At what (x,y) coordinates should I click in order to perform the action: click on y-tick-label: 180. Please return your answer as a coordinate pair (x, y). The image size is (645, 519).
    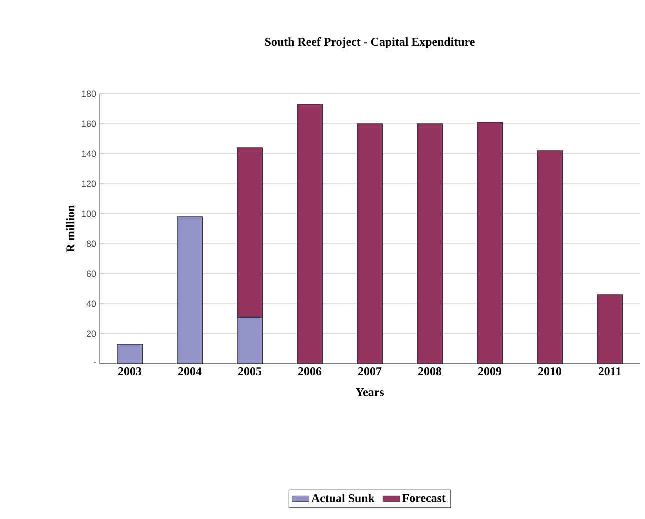
    Looking at the image, I should click on (89, 94).